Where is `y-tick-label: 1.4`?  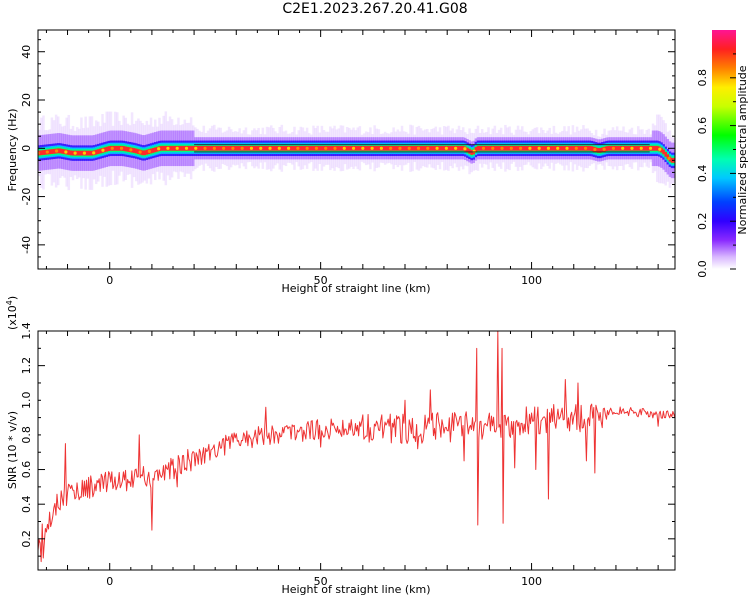
y-tick-label: 1.4 is located at coordinates (26, 331).